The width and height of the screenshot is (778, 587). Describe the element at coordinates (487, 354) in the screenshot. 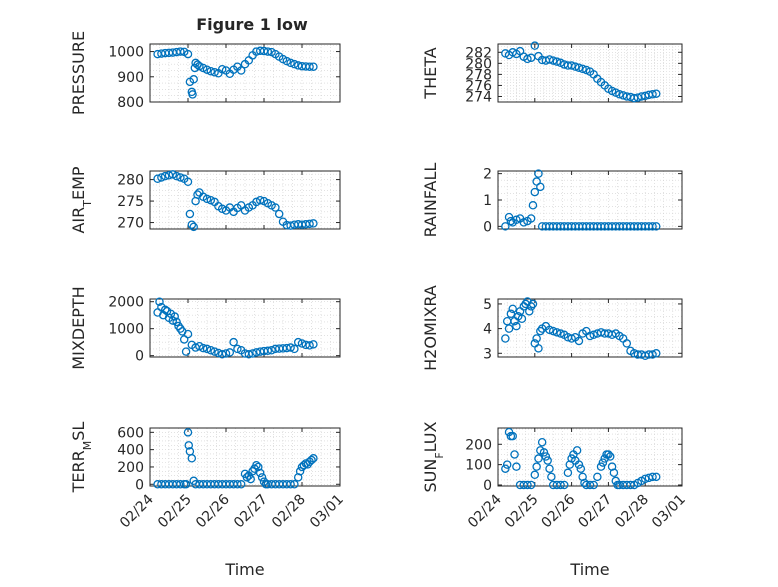

I see `y-tick-label: 3` at that location.